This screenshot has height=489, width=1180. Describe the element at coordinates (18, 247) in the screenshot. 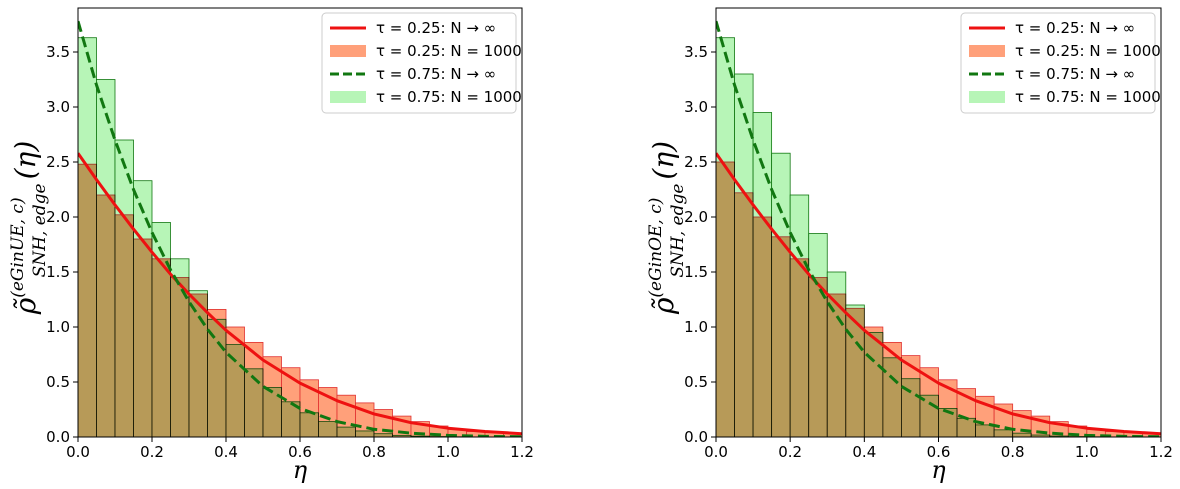

I see `y-label-superscript: (eGinUE, c)` at that location.